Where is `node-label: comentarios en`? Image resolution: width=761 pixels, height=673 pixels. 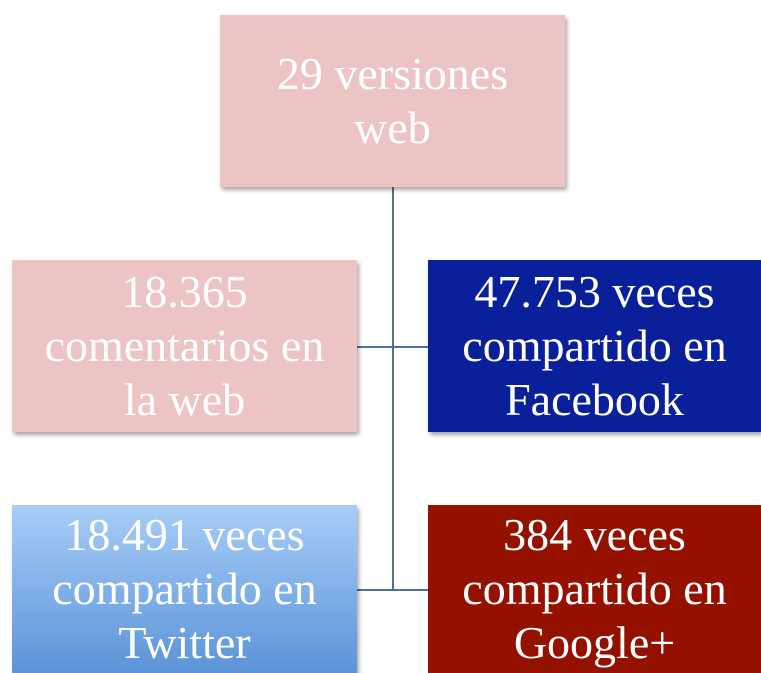 node-label: comentarios en is located at coordinates (184, 345).